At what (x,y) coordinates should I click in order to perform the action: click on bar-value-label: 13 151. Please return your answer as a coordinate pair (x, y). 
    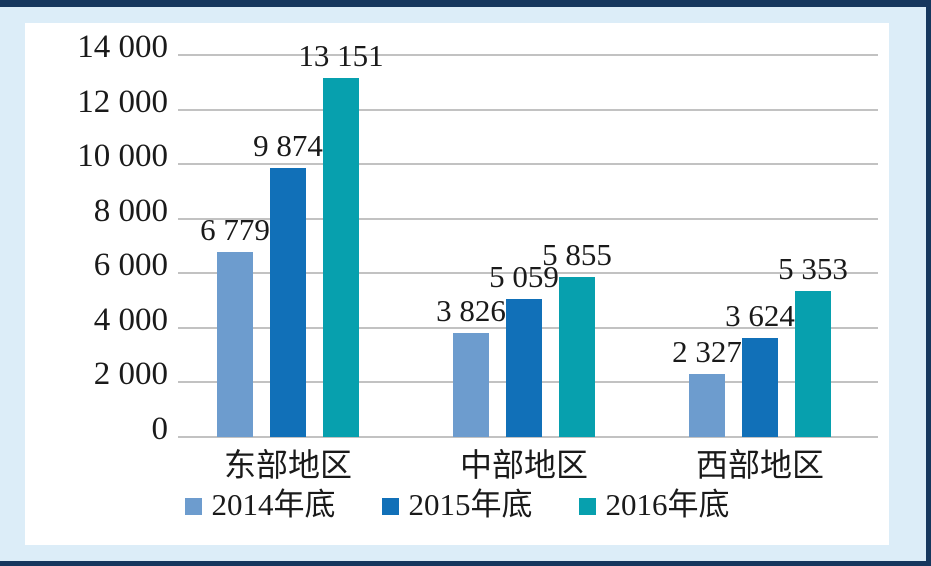
    Looking at the image, I should click on (341, 55).